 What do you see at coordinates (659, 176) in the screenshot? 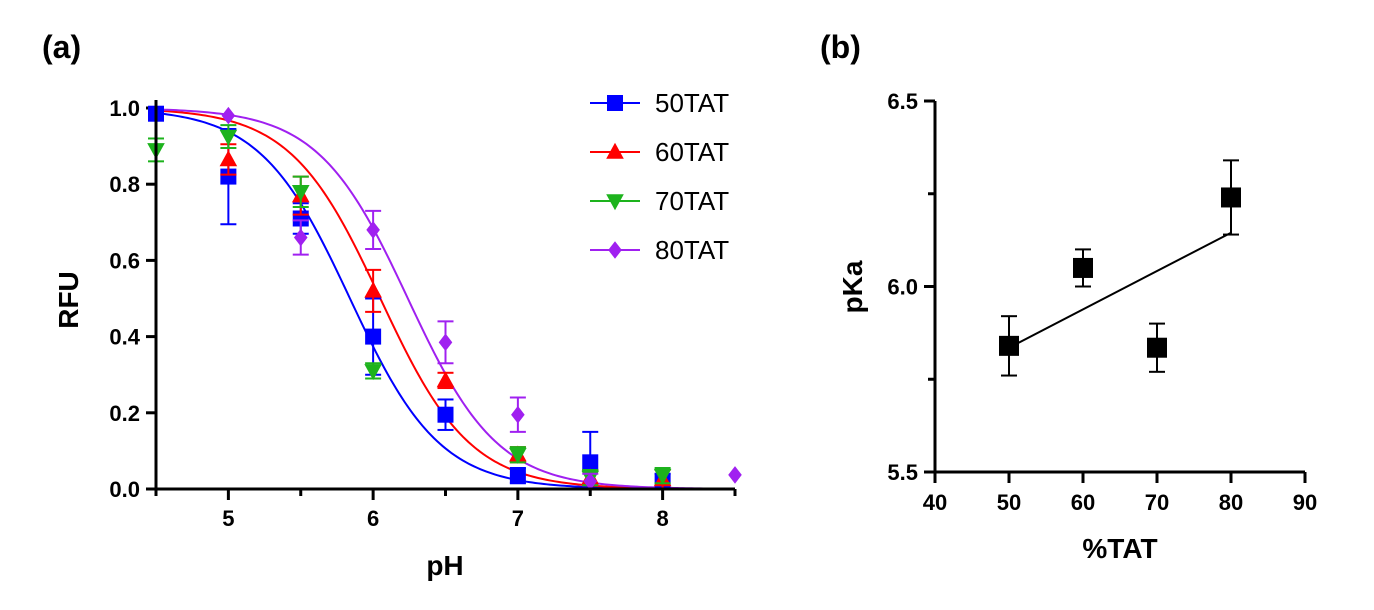
I see `panel-a-legend: 50TAT 60TAT 70TAT 80TAT` at bounding box center [659, 176].